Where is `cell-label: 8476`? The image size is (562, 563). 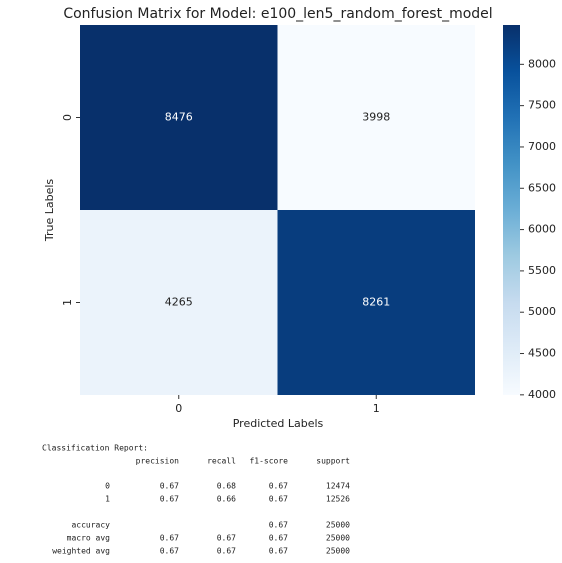 cell-label: 8476 is located at coordinates (179, 117).